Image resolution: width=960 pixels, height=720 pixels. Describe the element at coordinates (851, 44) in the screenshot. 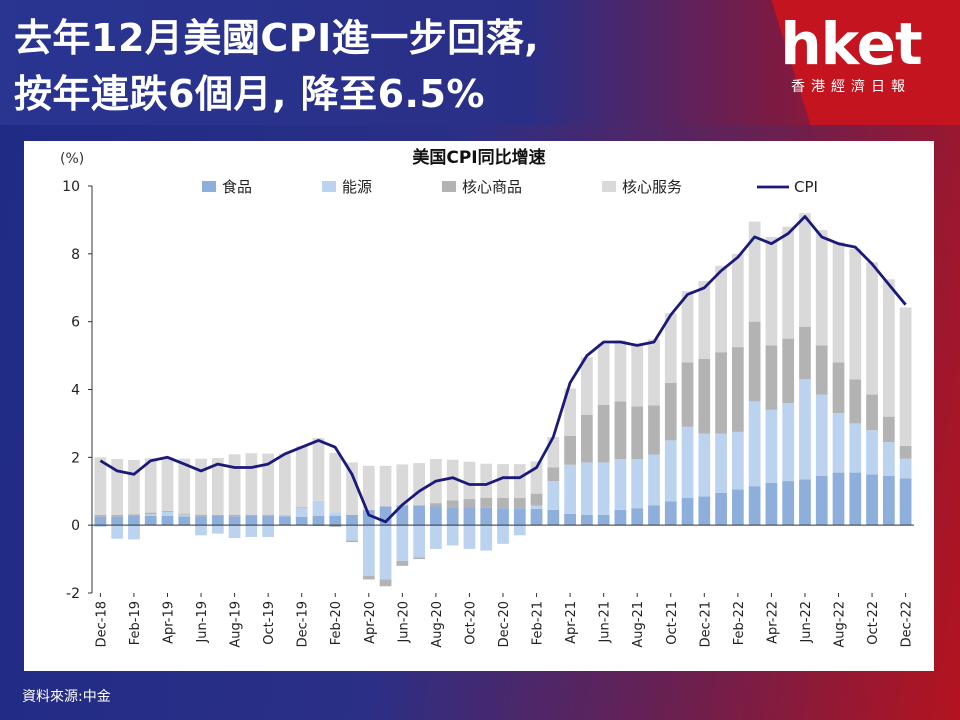

I see `logo-wordmark: hket` at that location.